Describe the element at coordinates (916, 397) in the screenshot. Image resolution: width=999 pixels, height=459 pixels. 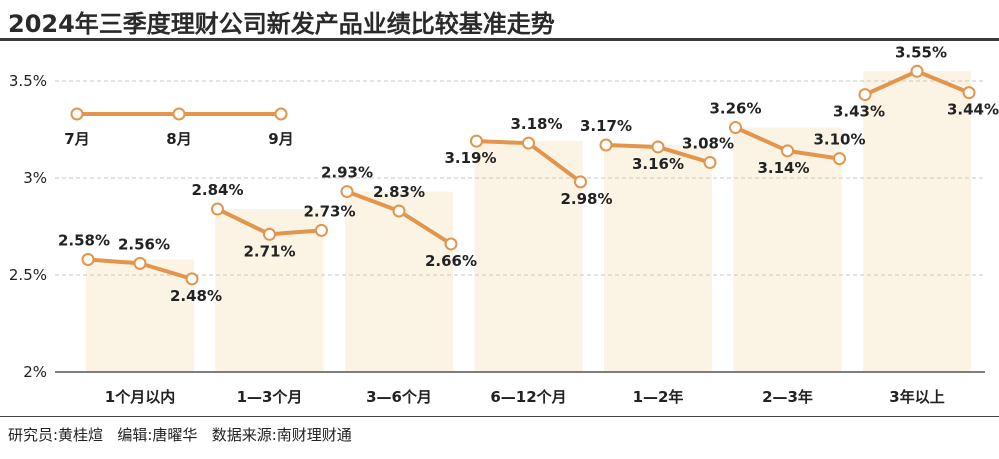
I see `category-label: 3年以上` at that location.